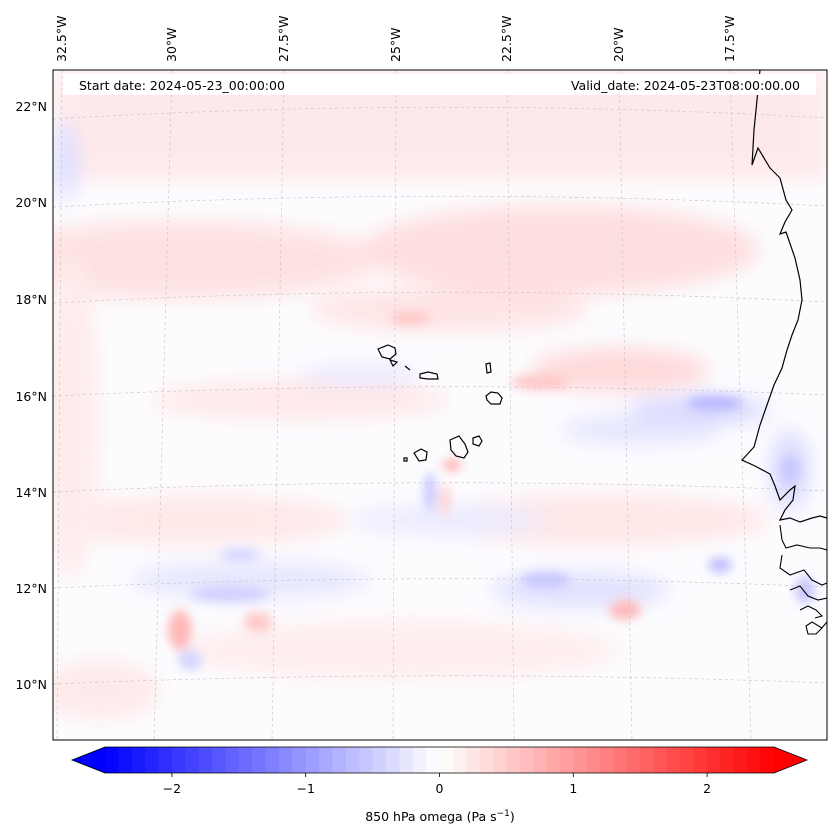 The height and width of the screenshot is (839, 837). I want to click on cape-verde-islands, so click(440, 403).